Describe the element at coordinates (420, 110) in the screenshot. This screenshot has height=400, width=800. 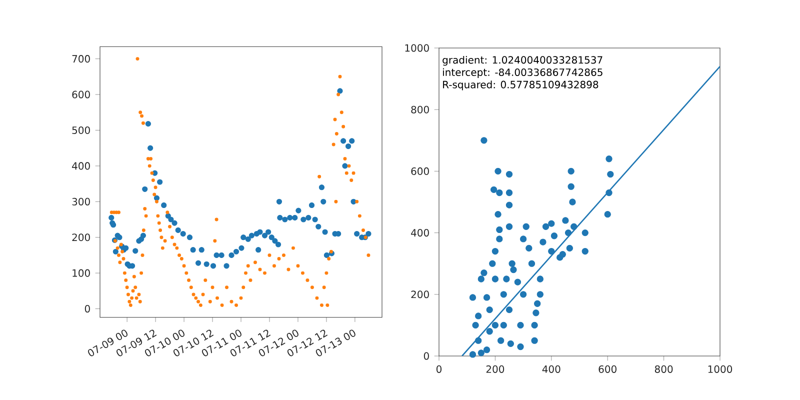
I see `y-tick-label: 800` at that location.